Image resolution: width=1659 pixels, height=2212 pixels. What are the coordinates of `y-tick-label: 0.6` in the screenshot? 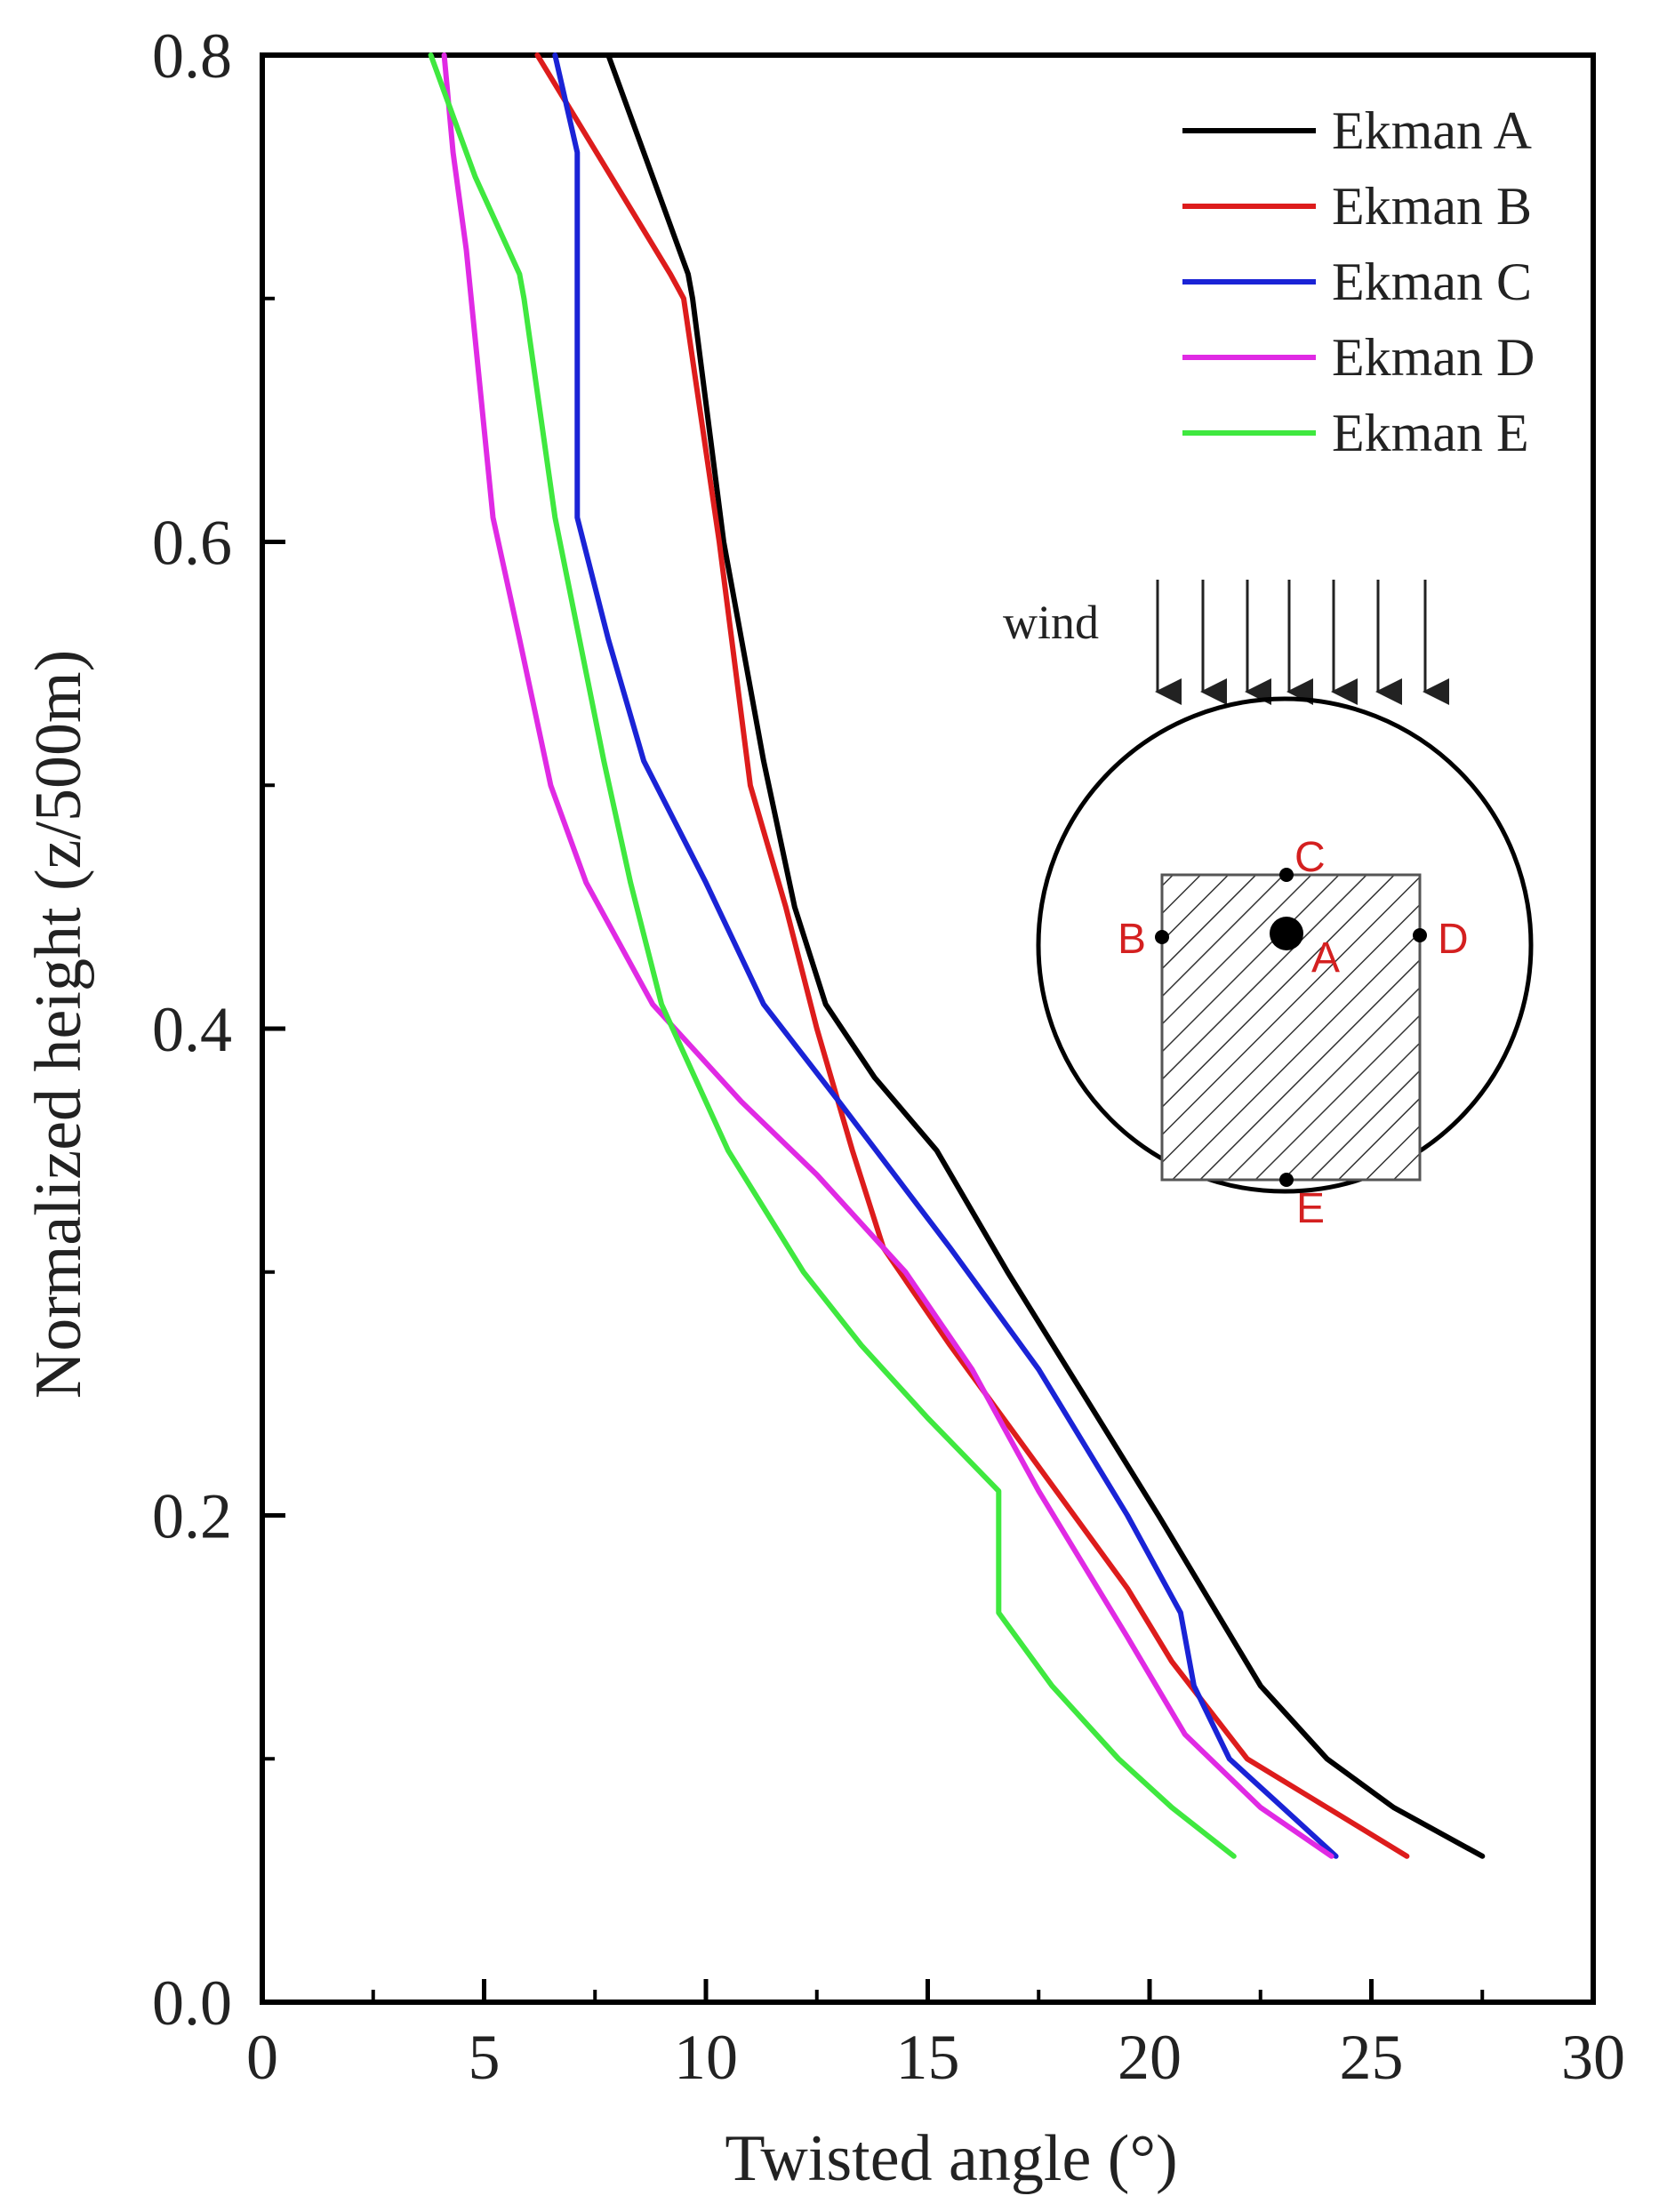 It's located at (192, 543).